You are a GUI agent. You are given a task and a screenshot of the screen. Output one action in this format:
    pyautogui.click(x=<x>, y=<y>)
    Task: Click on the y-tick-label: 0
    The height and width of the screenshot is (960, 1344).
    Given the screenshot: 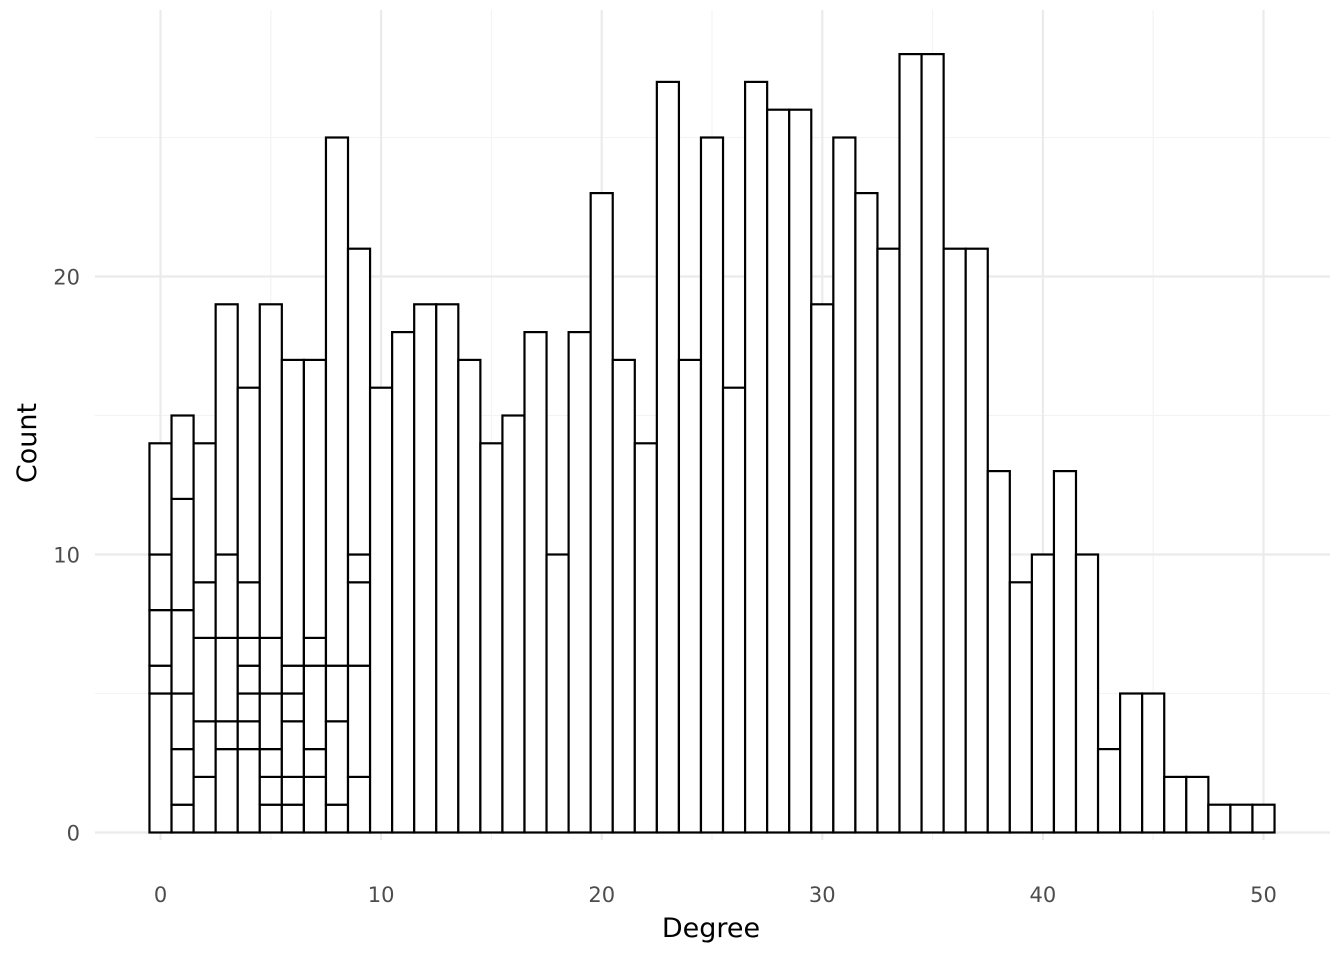 What is the action you would take?
    pyautogui.click(x=73, y=834)
    